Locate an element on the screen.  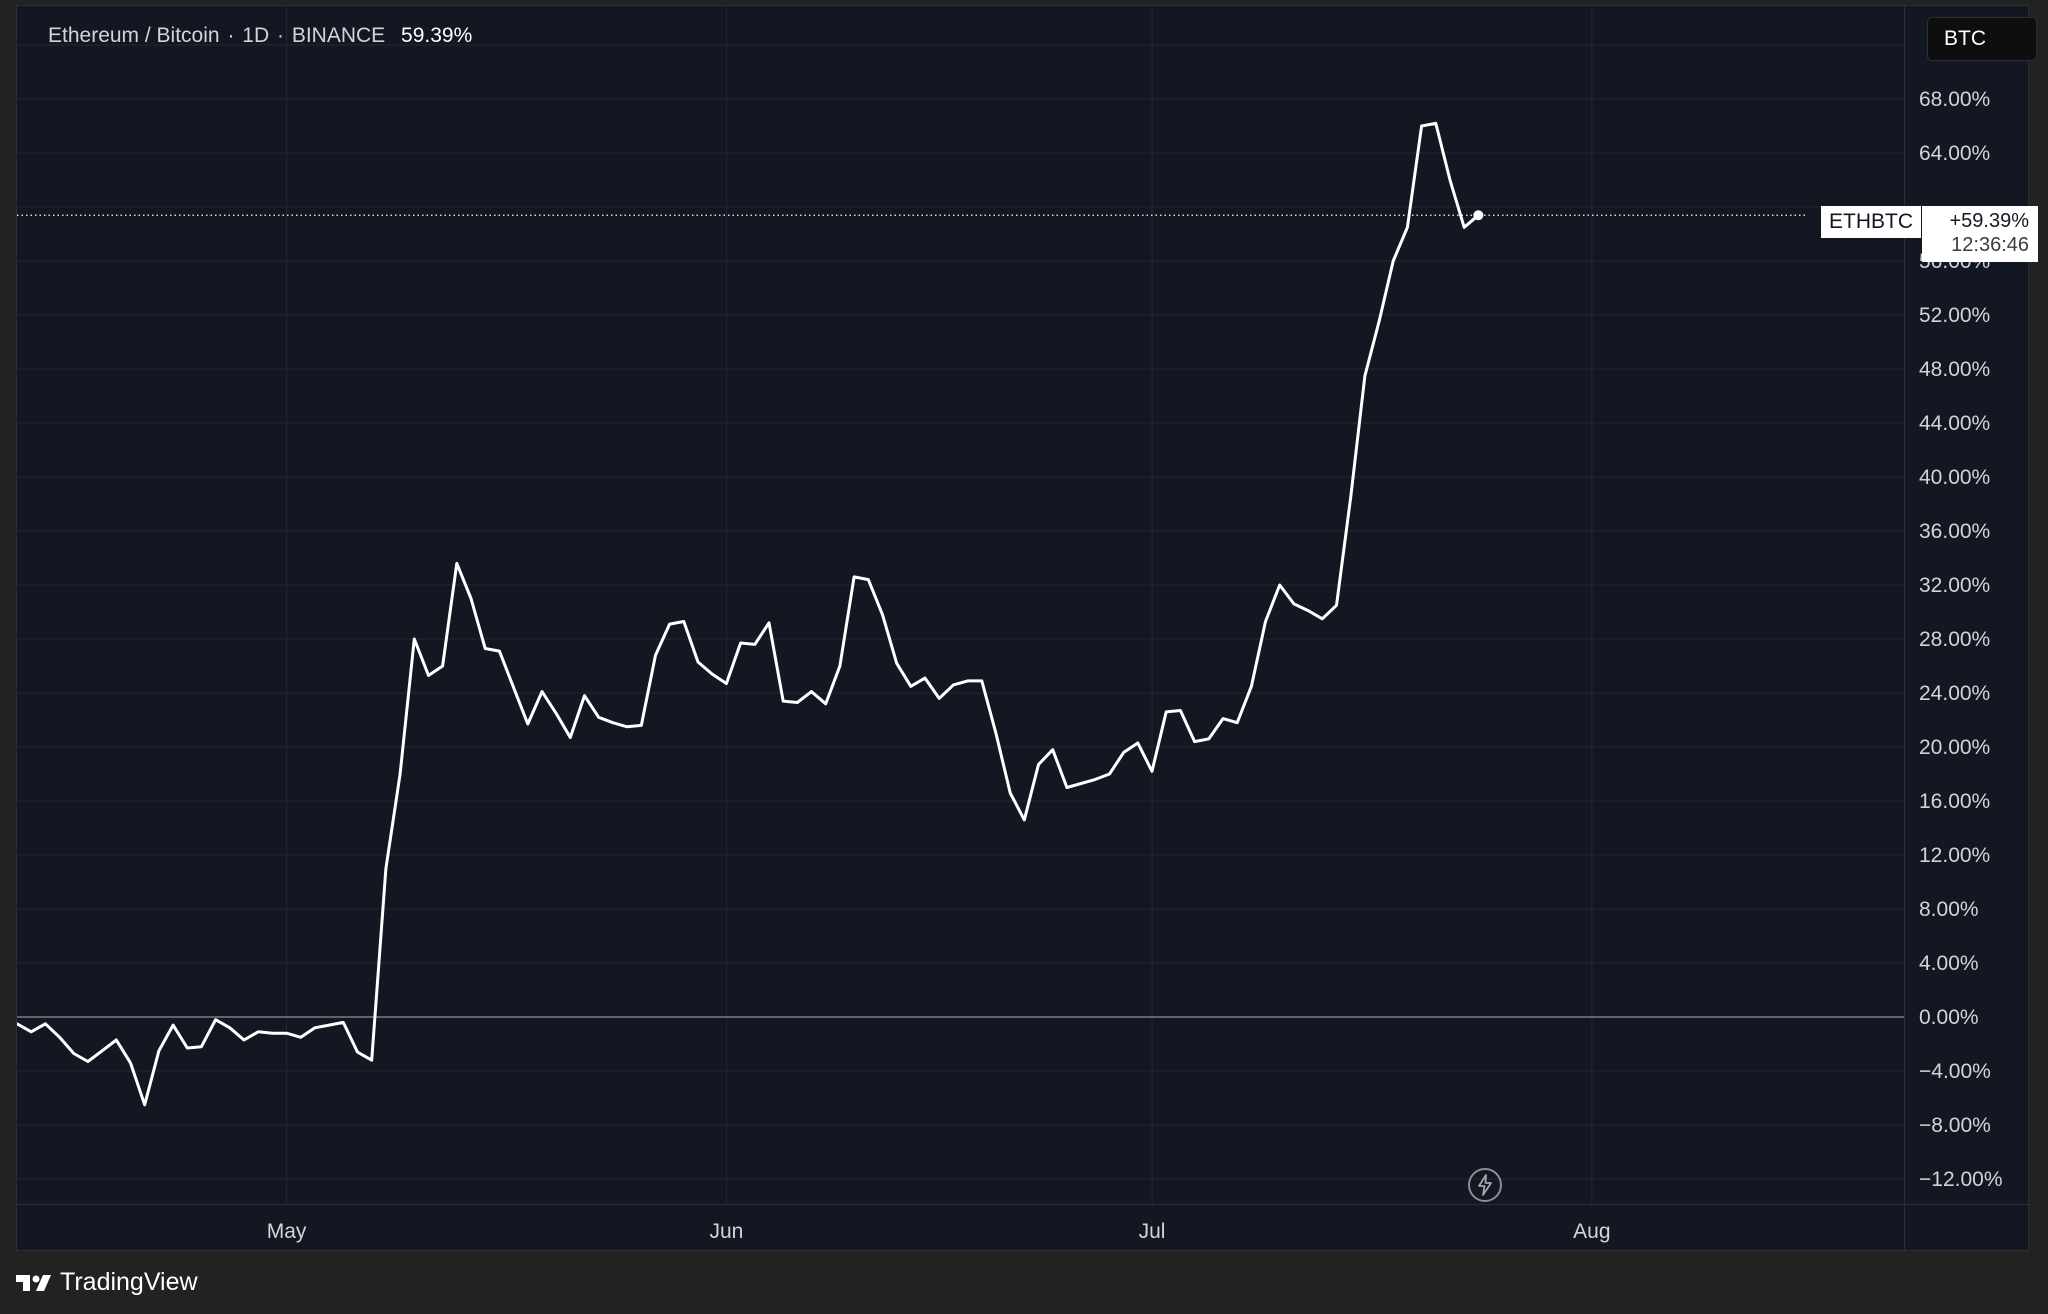
symbol-legend: Ethereum / Bitcoin · 1D · BINANCE 59.39% is located at coordinates (260, 35).